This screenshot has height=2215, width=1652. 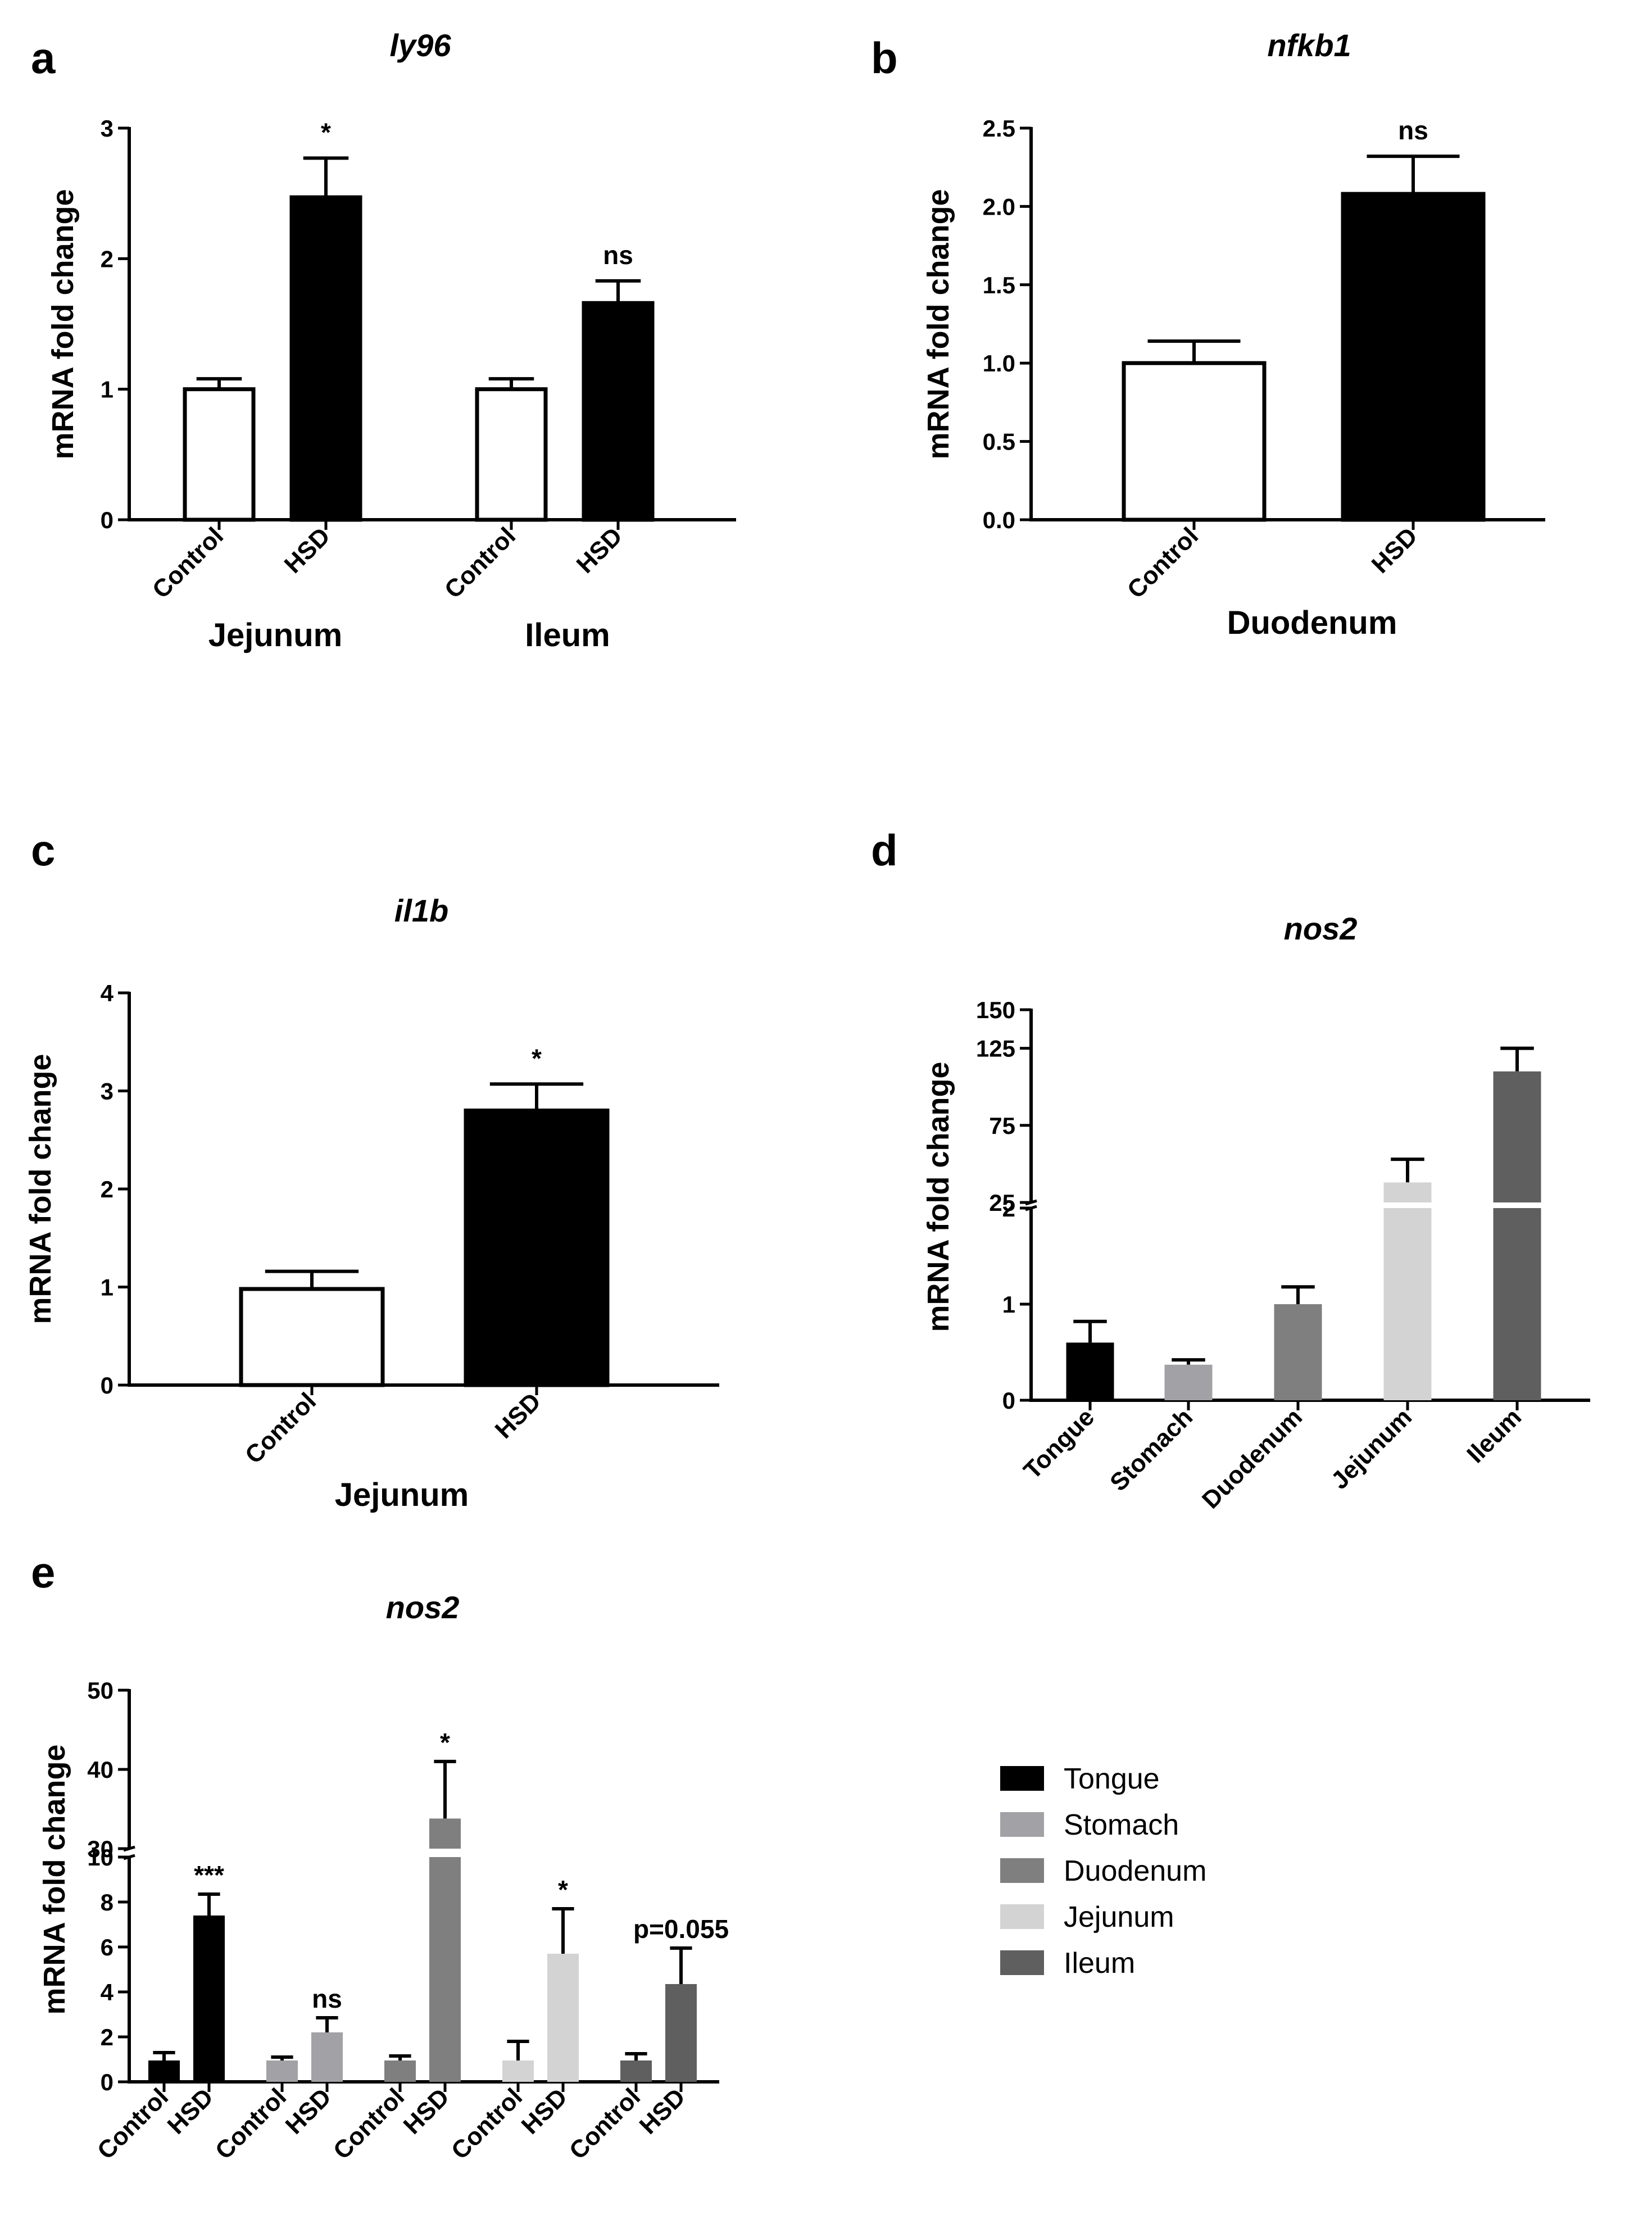 I want to click on y-tick-label: 30, so click(x=100, y=1849).